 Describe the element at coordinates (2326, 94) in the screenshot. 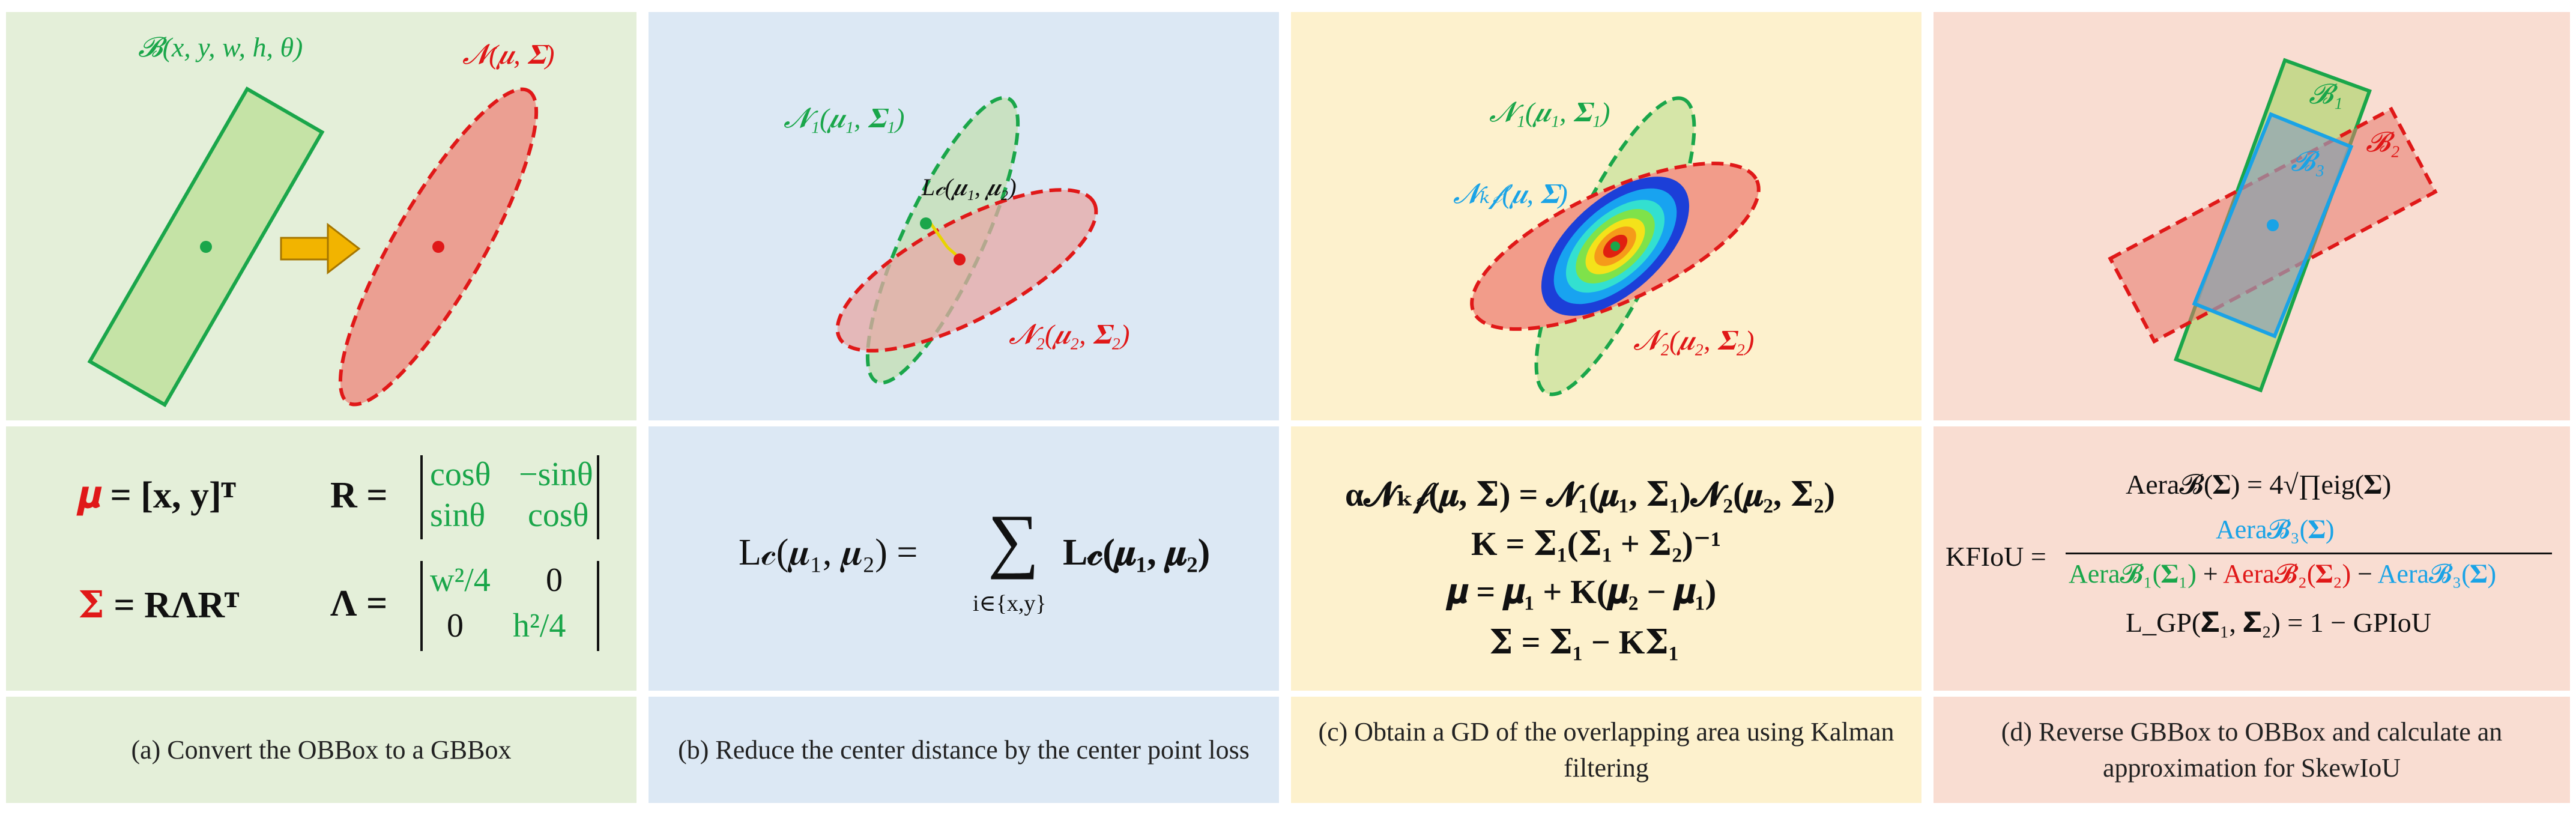

I see `label-b1: 𝓑₁` at that location.